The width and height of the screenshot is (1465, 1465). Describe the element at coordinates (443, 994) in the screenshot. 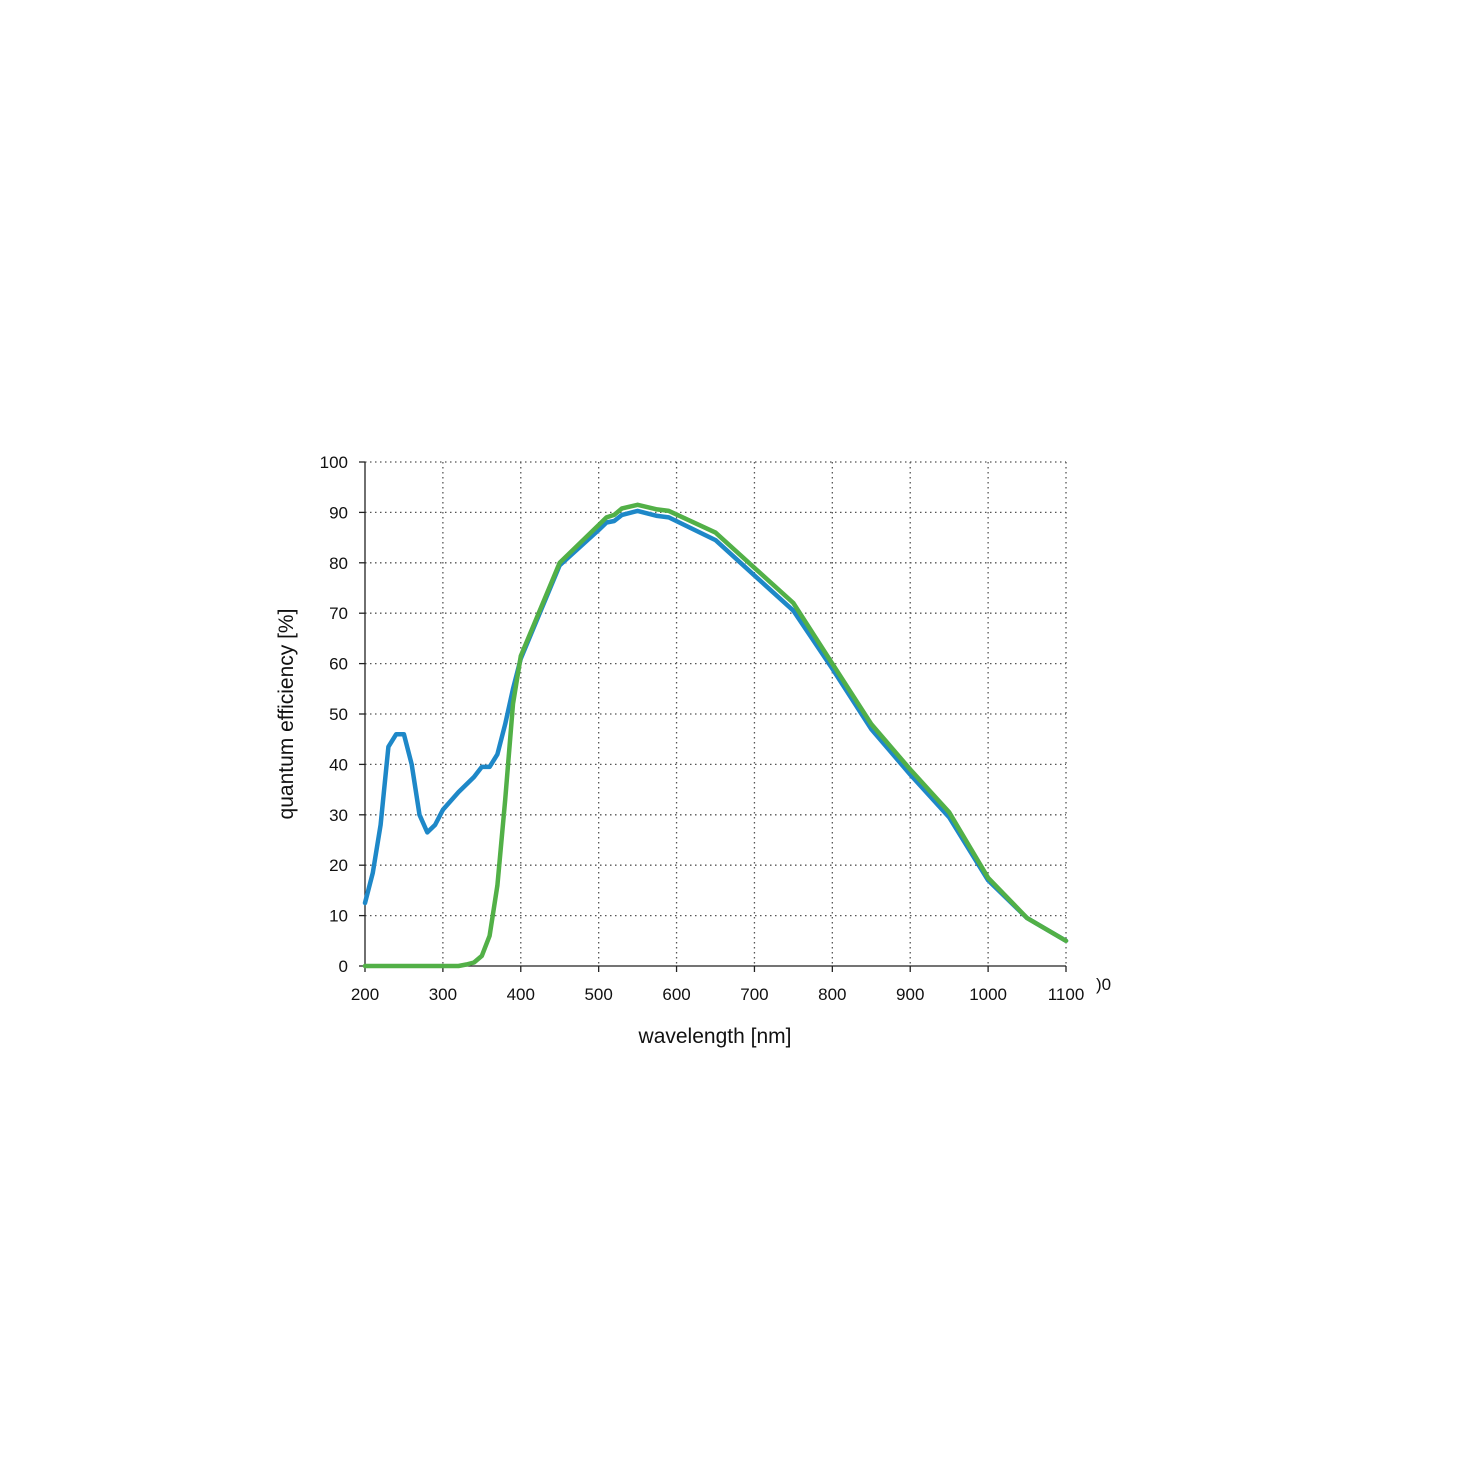

I see `x-tick-label: 300` at that location.